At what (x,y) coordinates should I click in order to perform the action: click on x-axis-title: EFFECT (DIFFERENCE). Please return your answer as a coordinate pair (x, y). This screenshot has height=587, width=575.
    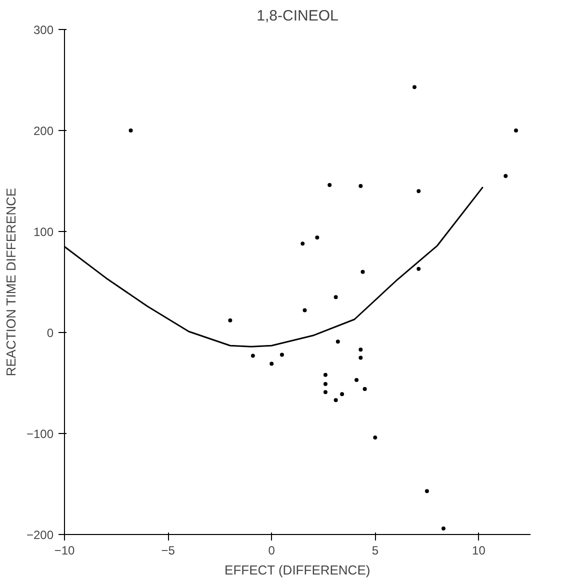
    Looking at the image, I should click on (297, 570).